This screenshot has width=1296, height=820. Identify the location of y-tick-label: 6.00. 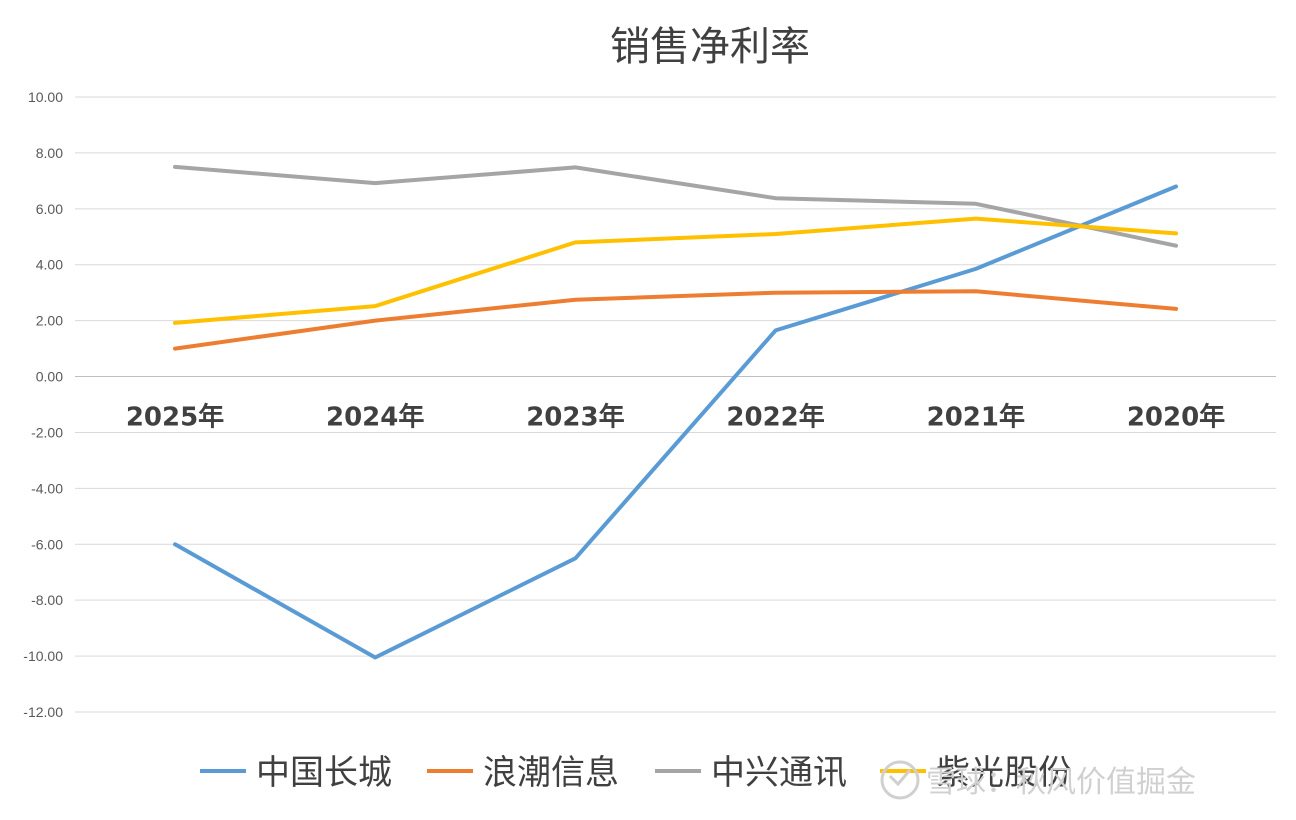
(49, 209).